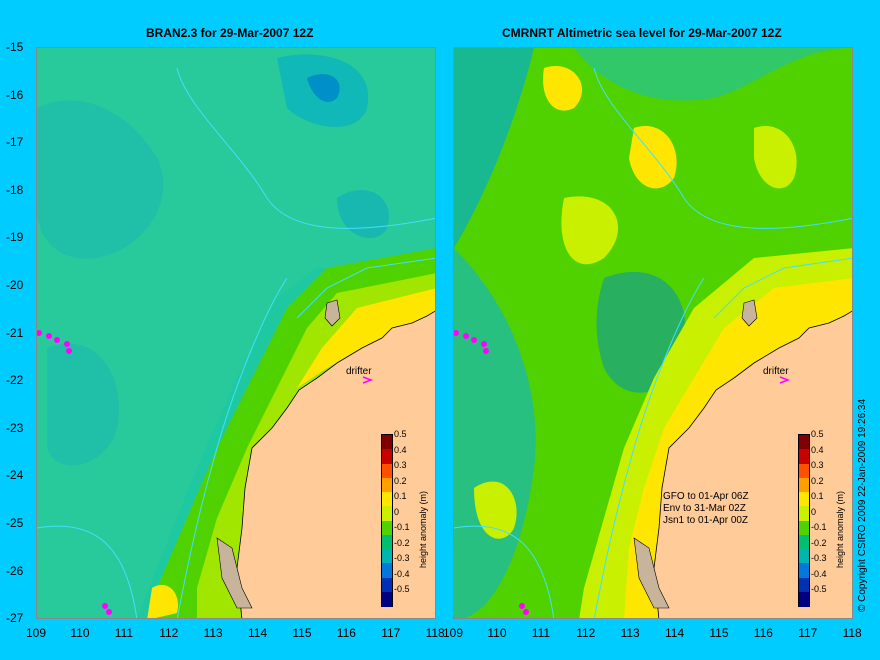 The height and width of the screenshot is (660, 880). What do you see at coordinates (15, 380) in the screenshot?
I see `y-tick-label: -22` at bounding box center [15, 380].